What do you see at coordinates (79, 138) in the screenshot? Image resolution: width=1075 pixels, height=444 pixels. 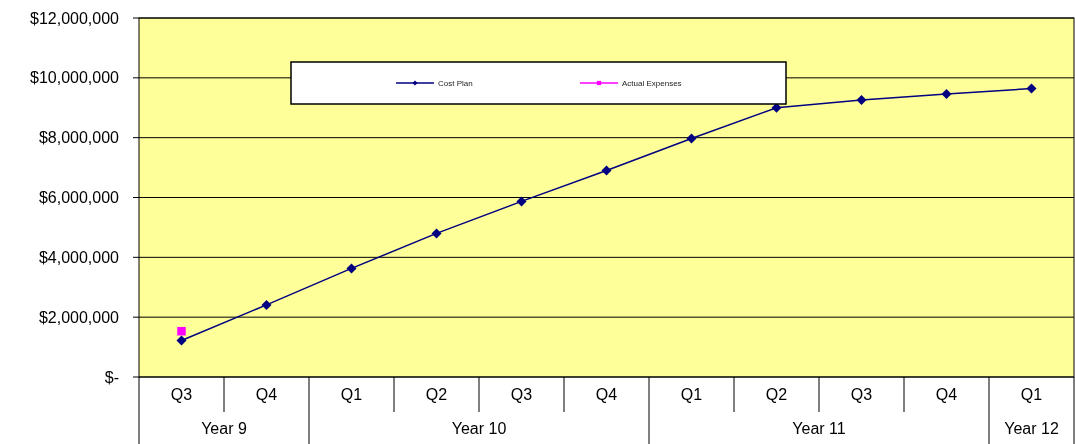 I see `y-tick-label: $8,000,000` at bounding box center [79, 138].